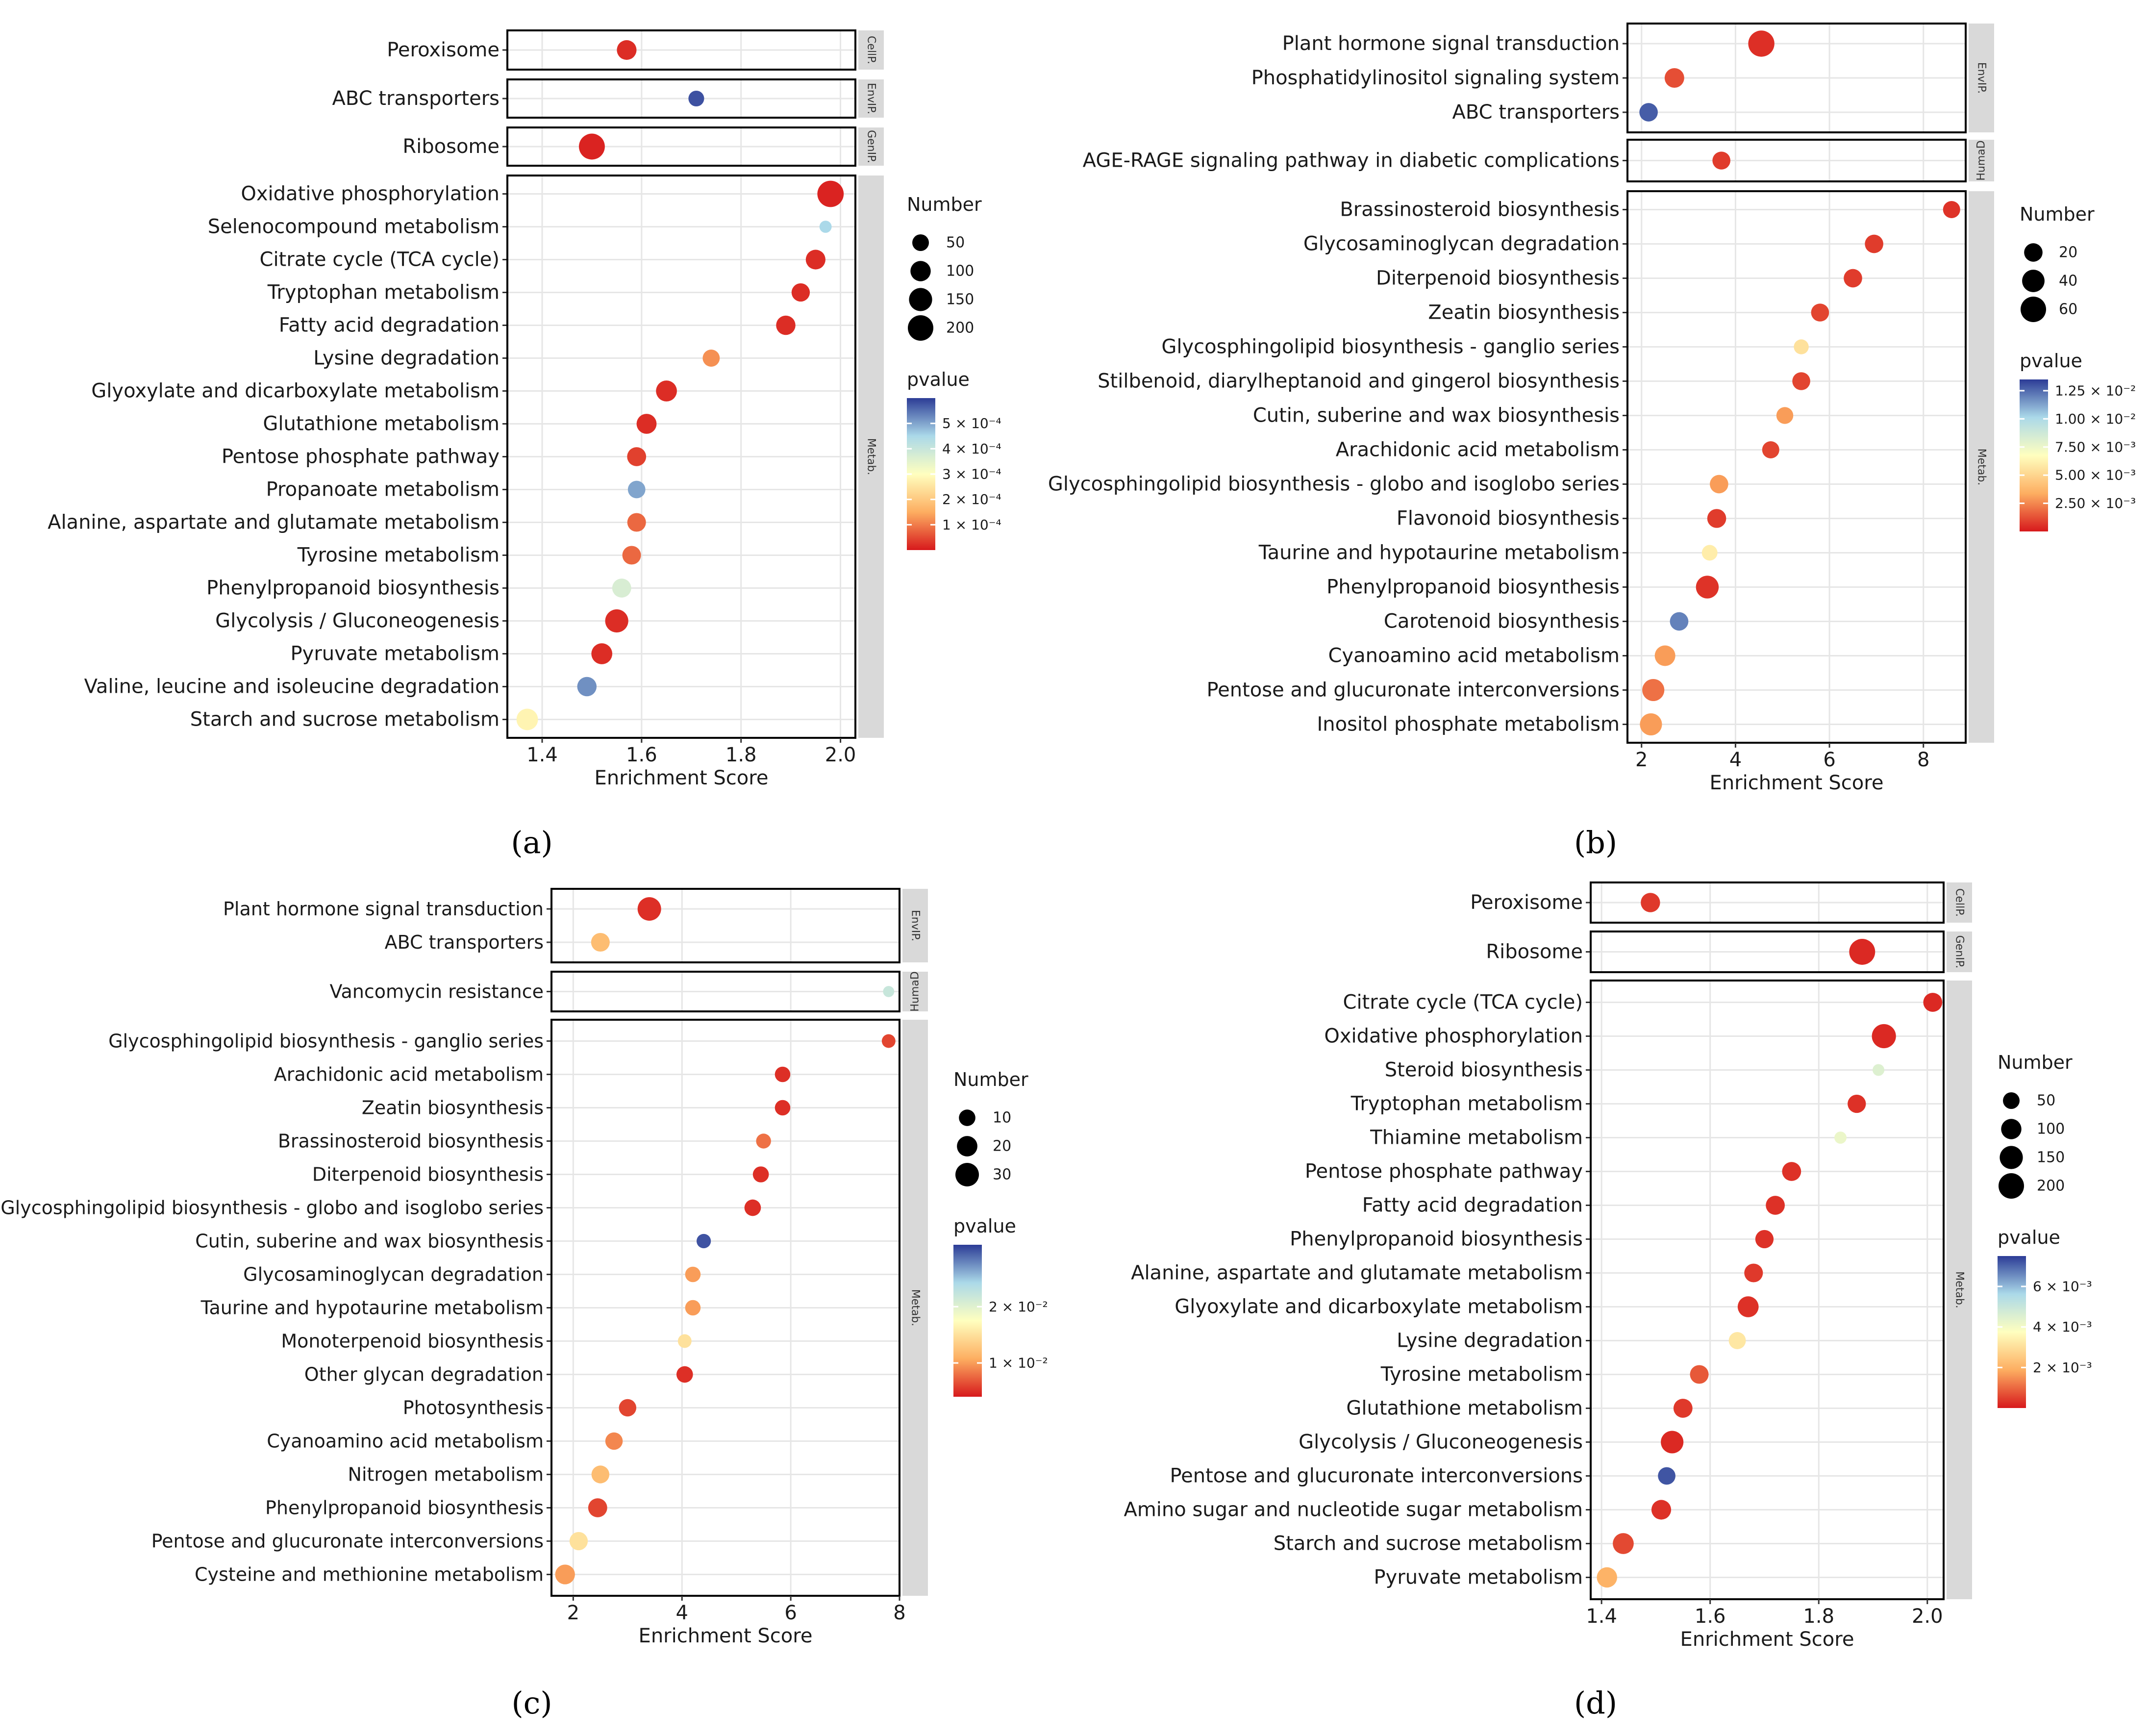 Image resolution: width=2150 pixels, height=1736 pixels. I want to click on term-label: Brassinosteroid biosynthesis, so click(1480, 210).